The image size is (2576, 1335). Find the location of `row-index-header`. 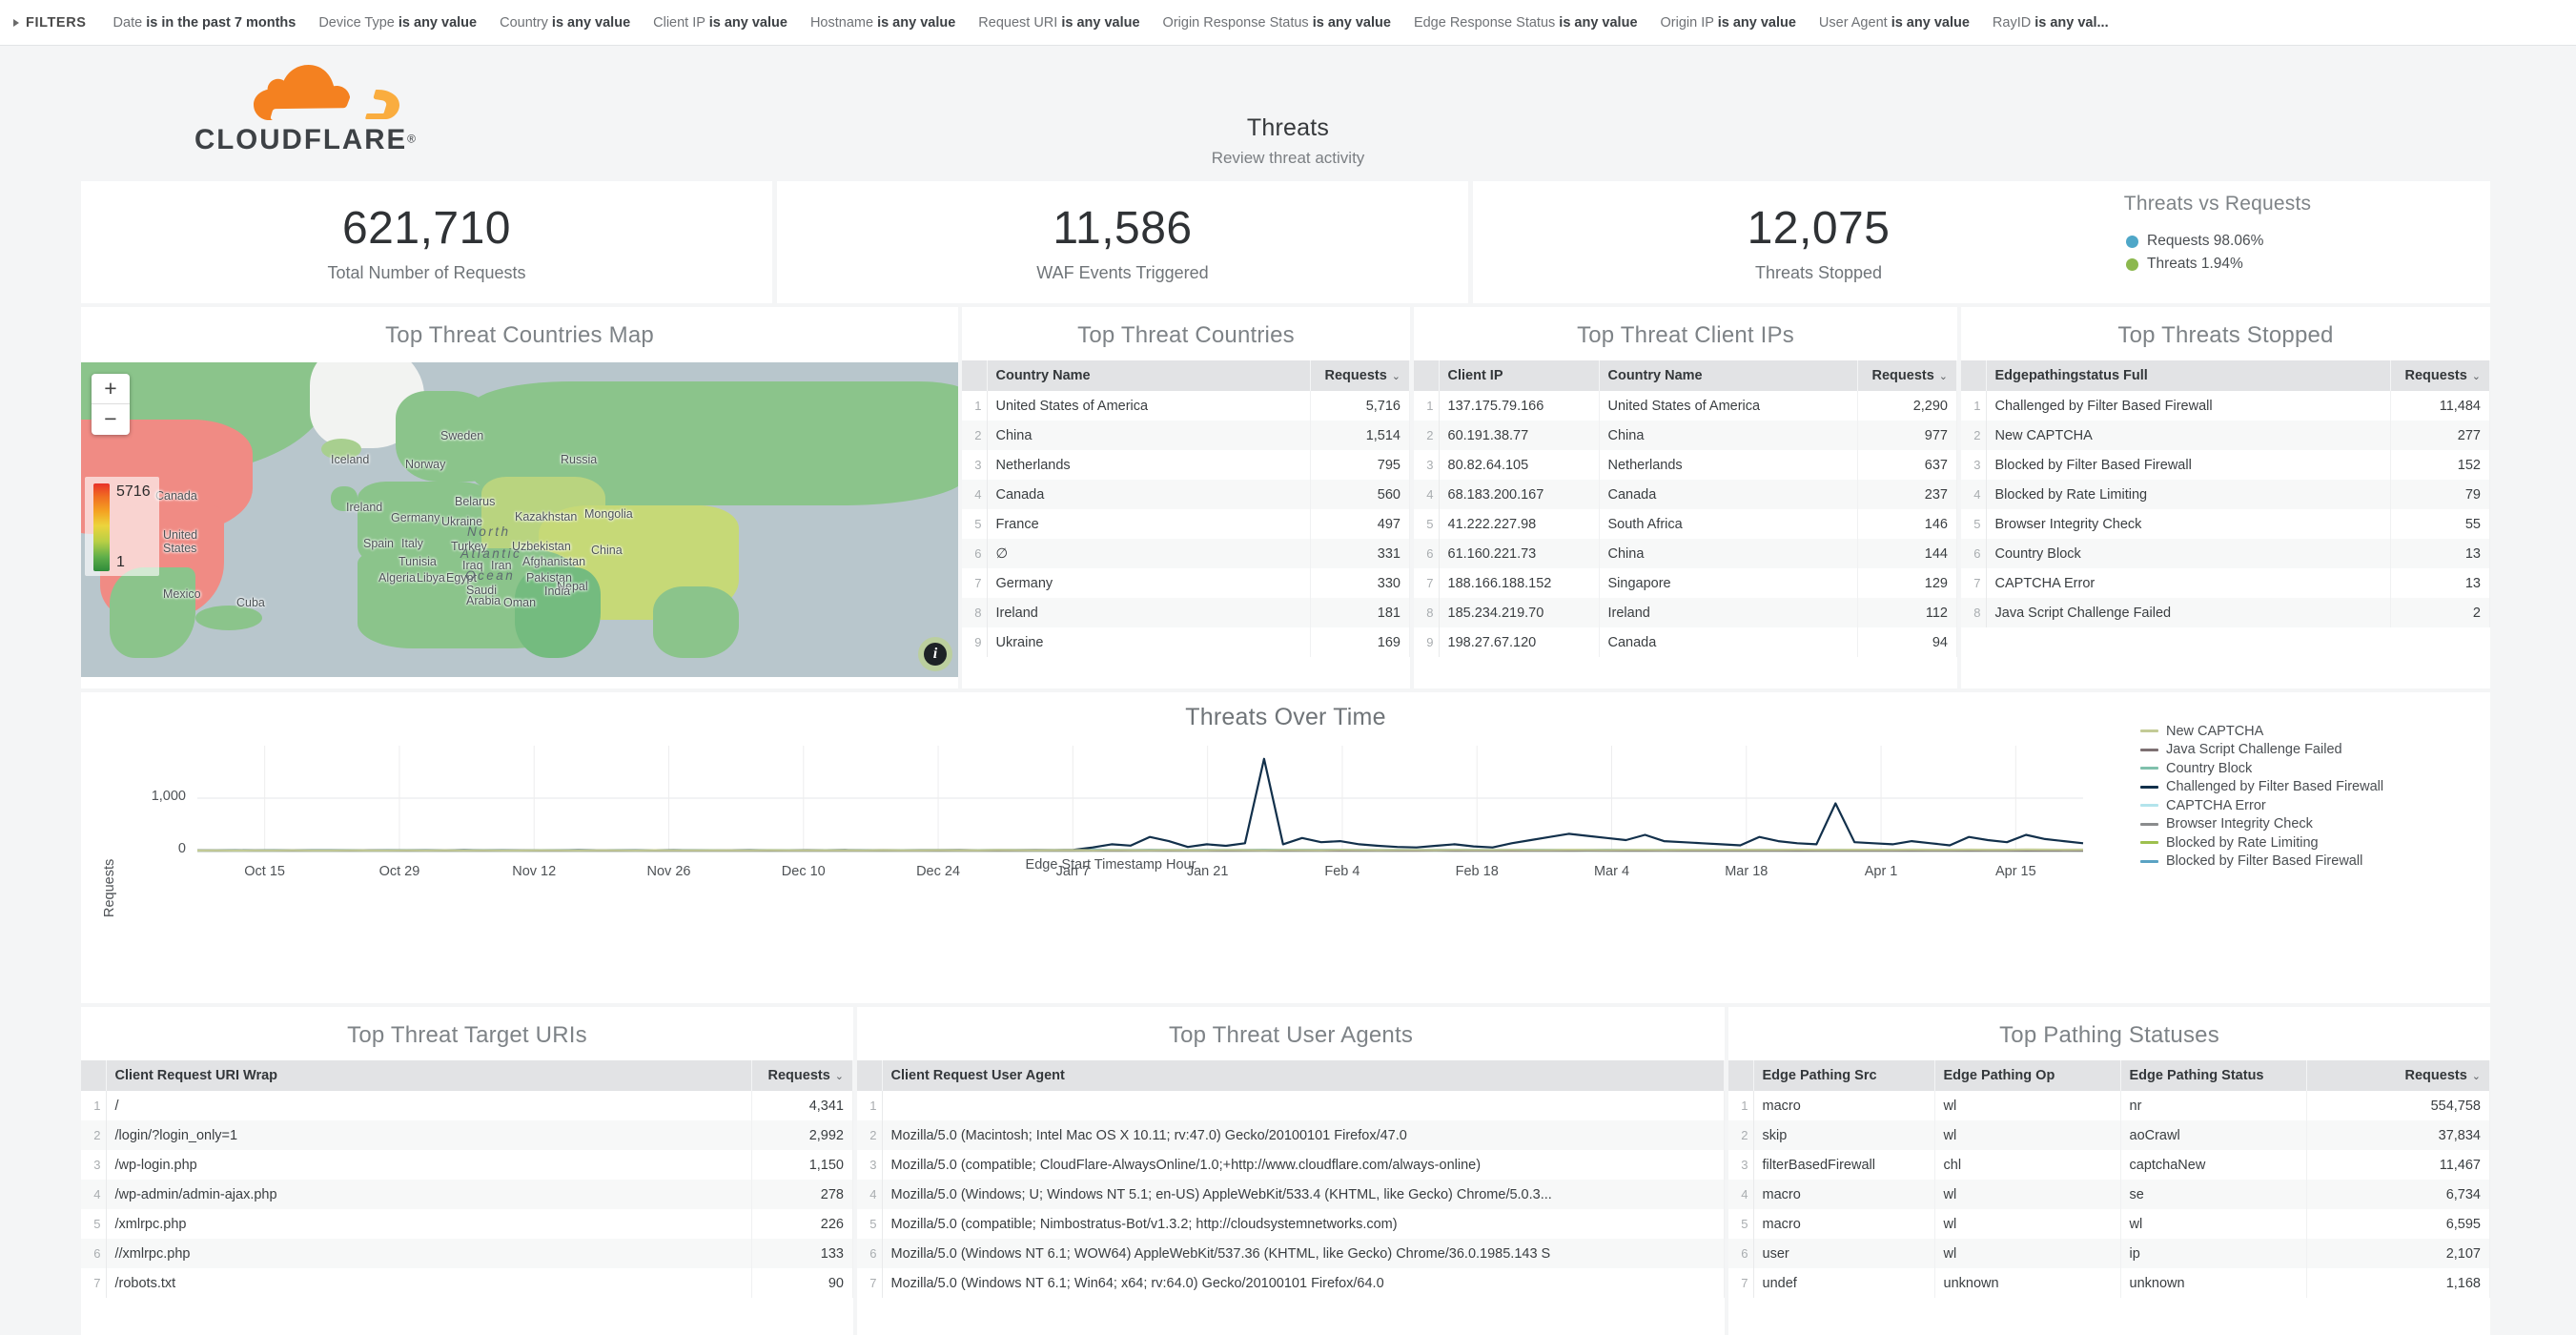

row-index-header is located at coordinates (975, 375).